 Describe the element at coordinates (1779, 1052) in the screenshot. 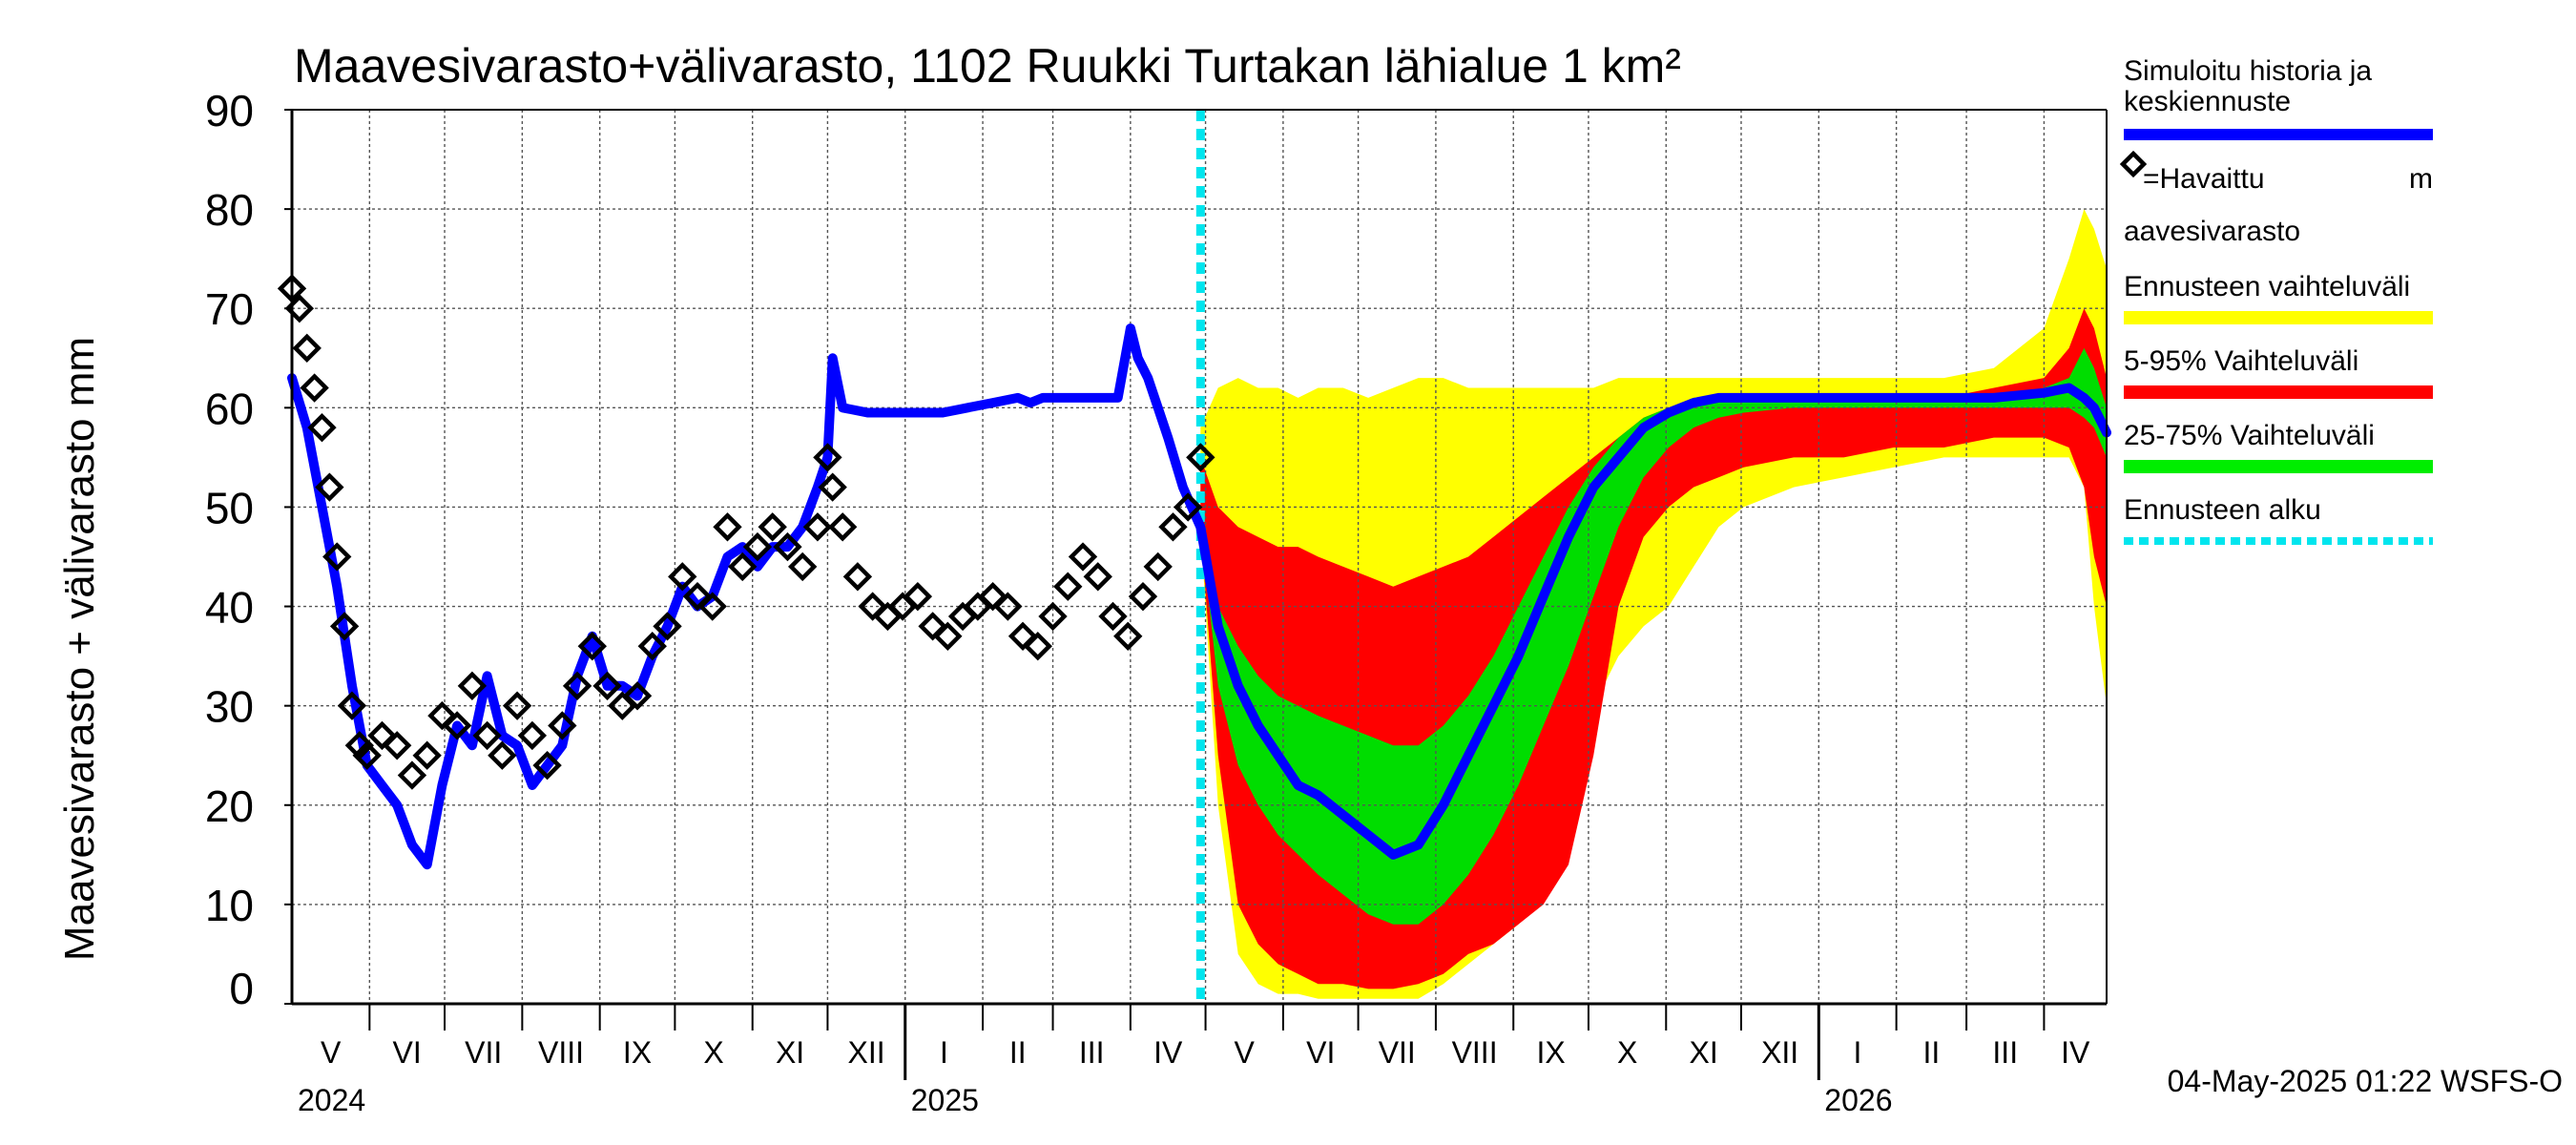

I see `month-label-19: XII` at that location.